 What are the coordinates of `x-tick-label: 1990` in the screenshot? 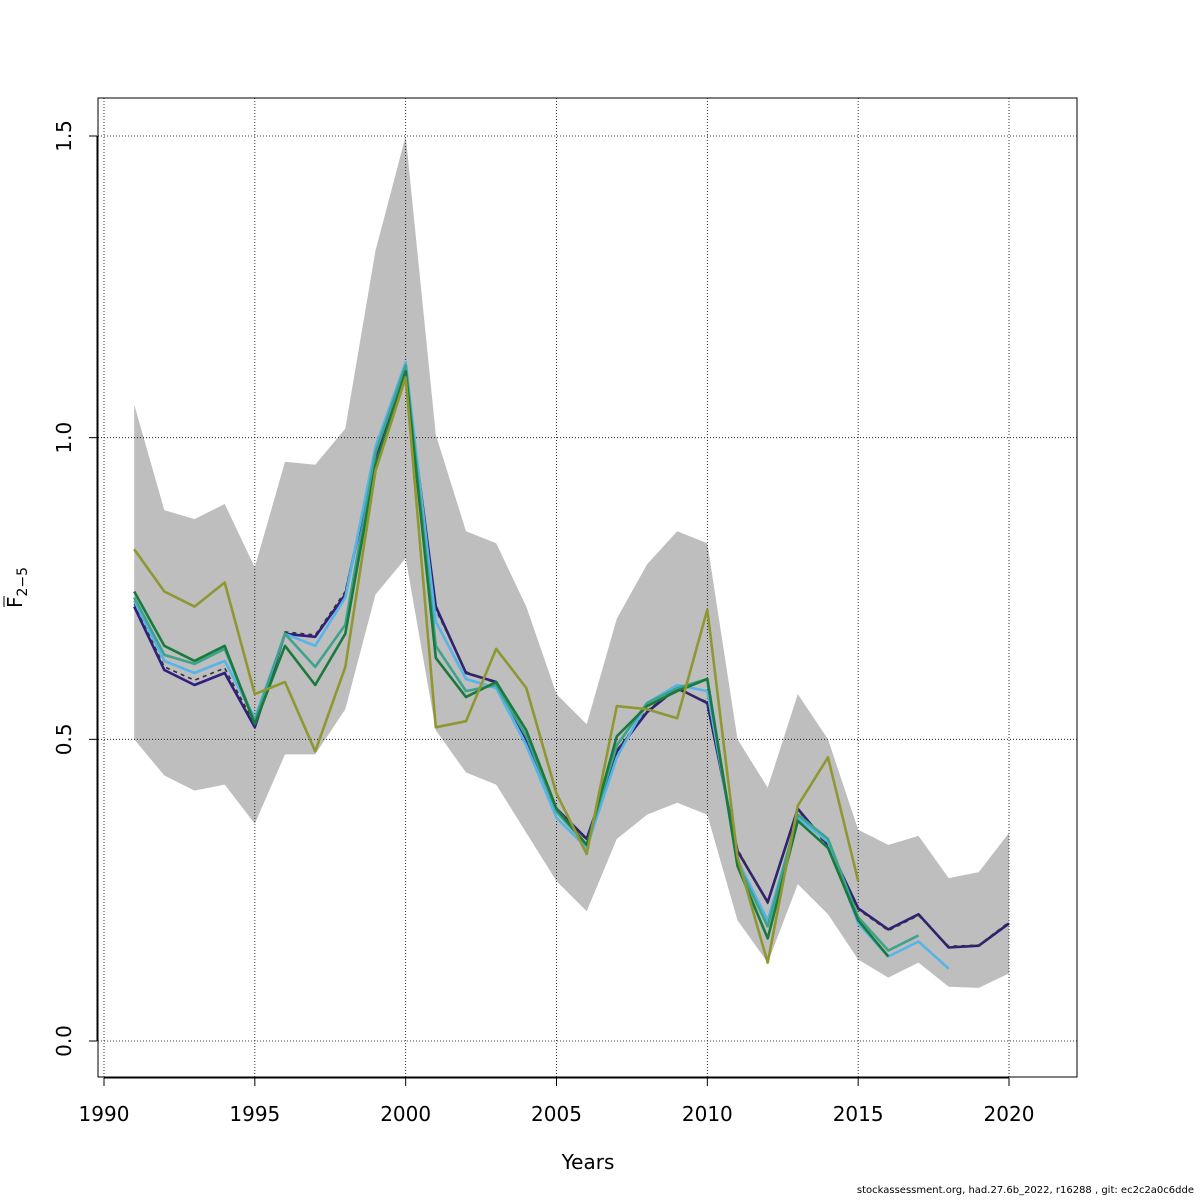 It's located at (104, 1114).